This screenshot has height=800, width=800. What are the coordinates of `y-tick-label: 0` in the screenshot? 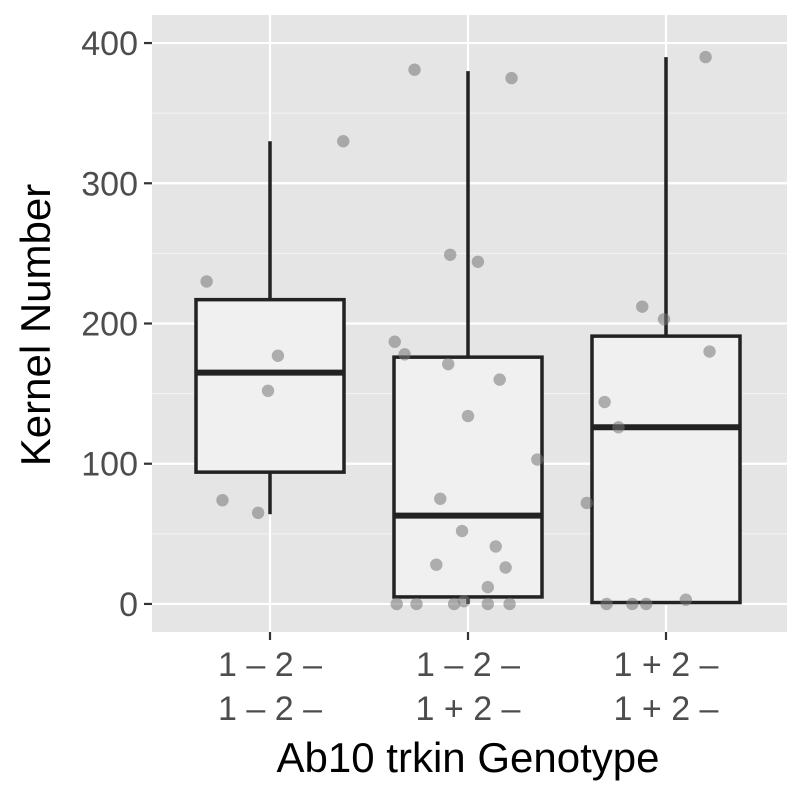 It's located at (128, 605).